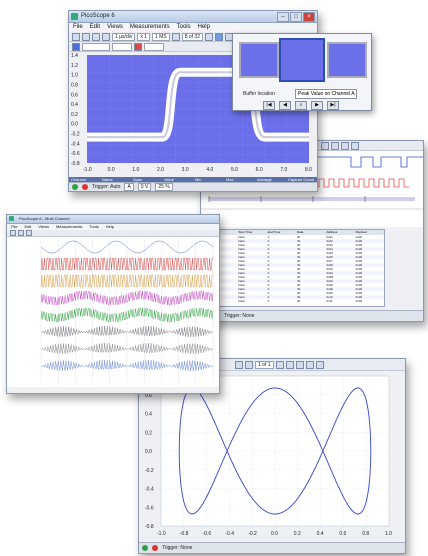 The width and height of the screenshot is (428, 556). What do you see at coordinates (319, 364) in the screenshot?
I see `zoom-out-icon` at bounding box center [319, 364].